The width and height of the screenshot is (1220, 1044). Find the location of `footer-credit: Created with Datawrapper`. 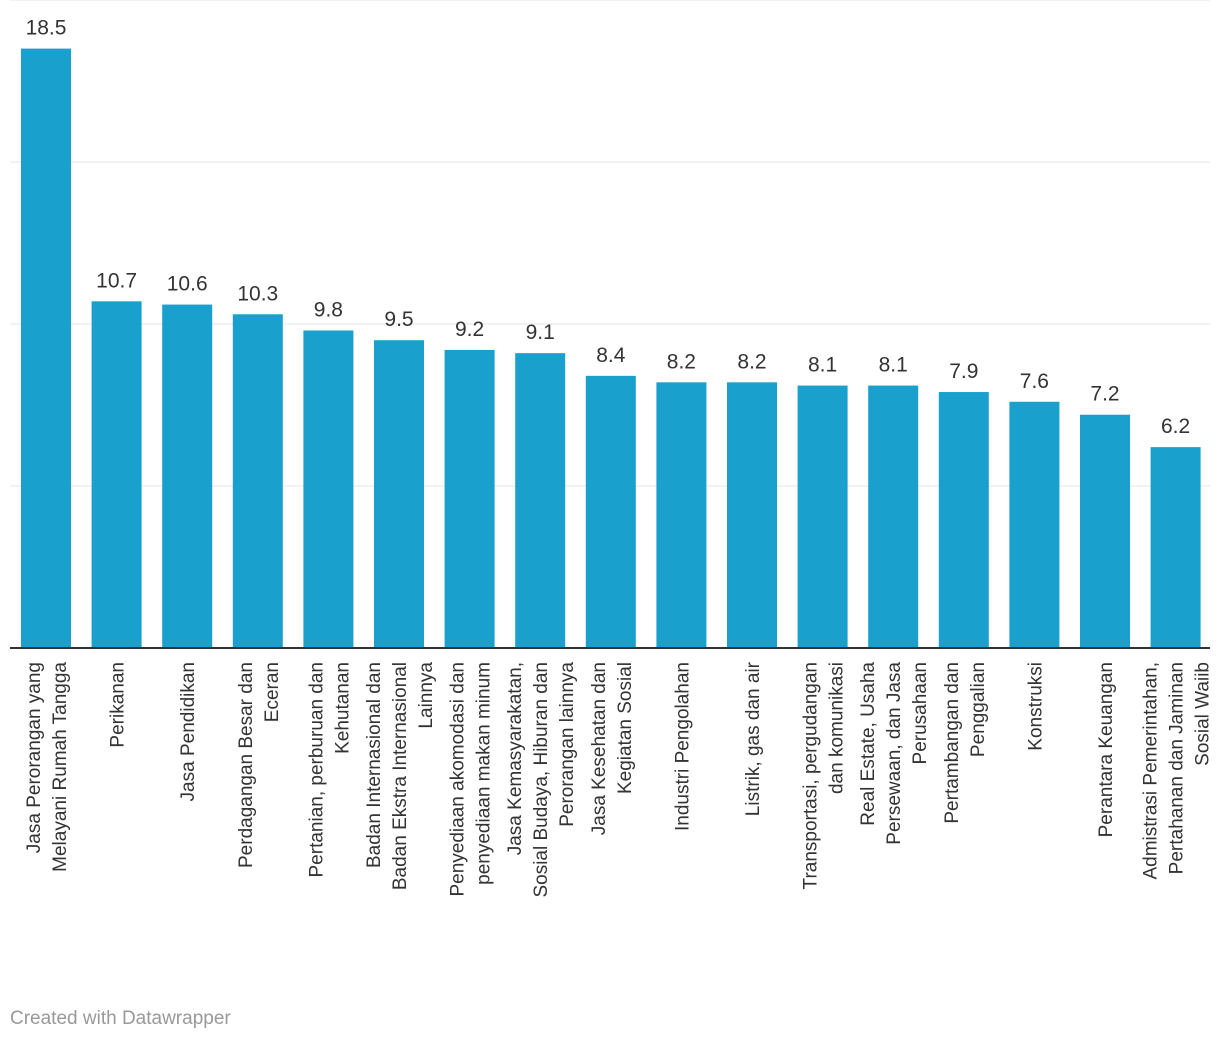

footer-credit: Created with Datawrapper is located at coordinates (120, 1018).